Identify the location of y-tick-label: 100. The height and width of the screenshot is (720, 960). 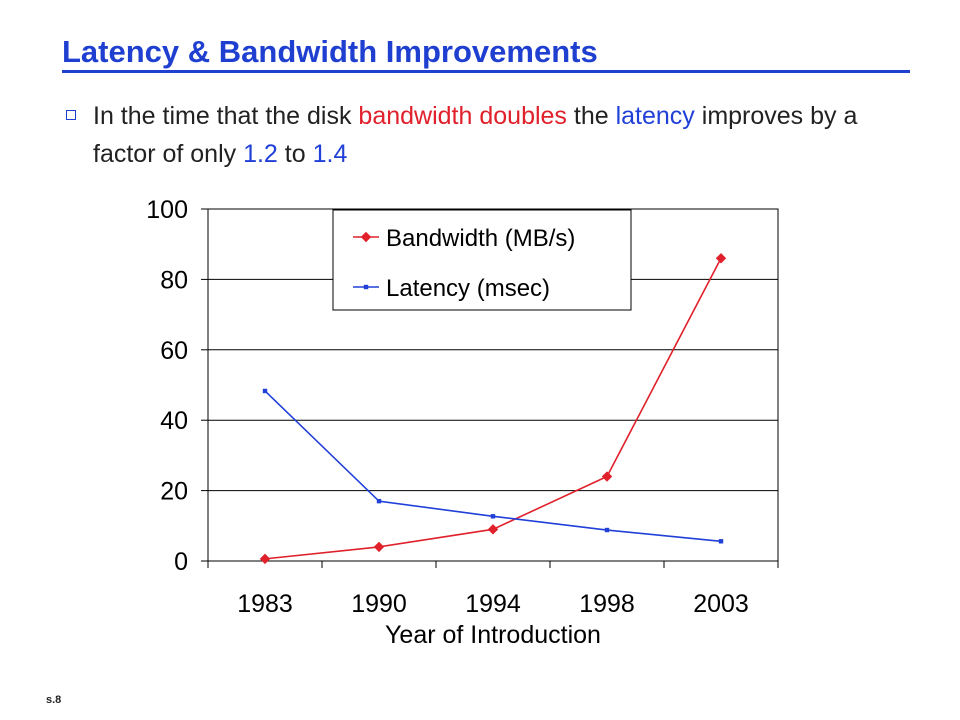
(167, 210).